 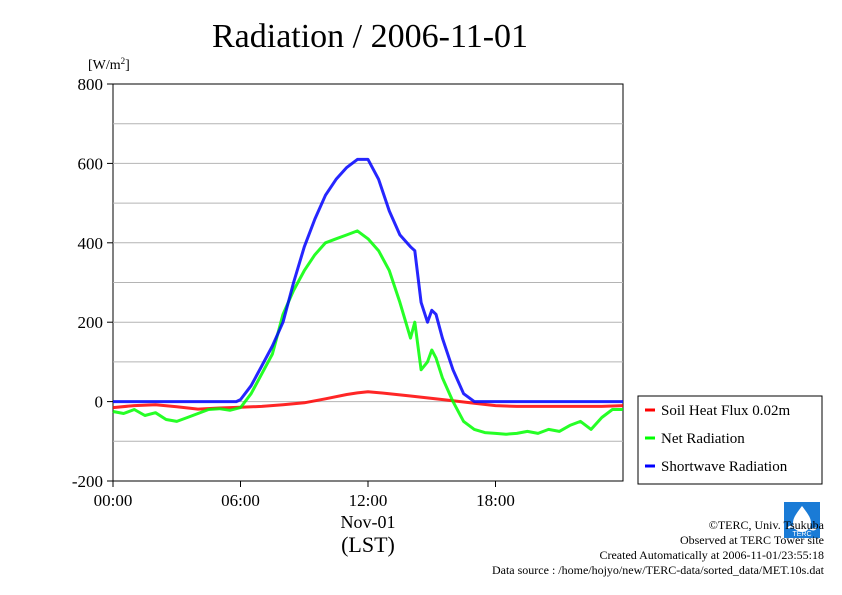 I want to click on x-axis: 00:00 06:00 12:00 18:00, so click(x=304, y=495).